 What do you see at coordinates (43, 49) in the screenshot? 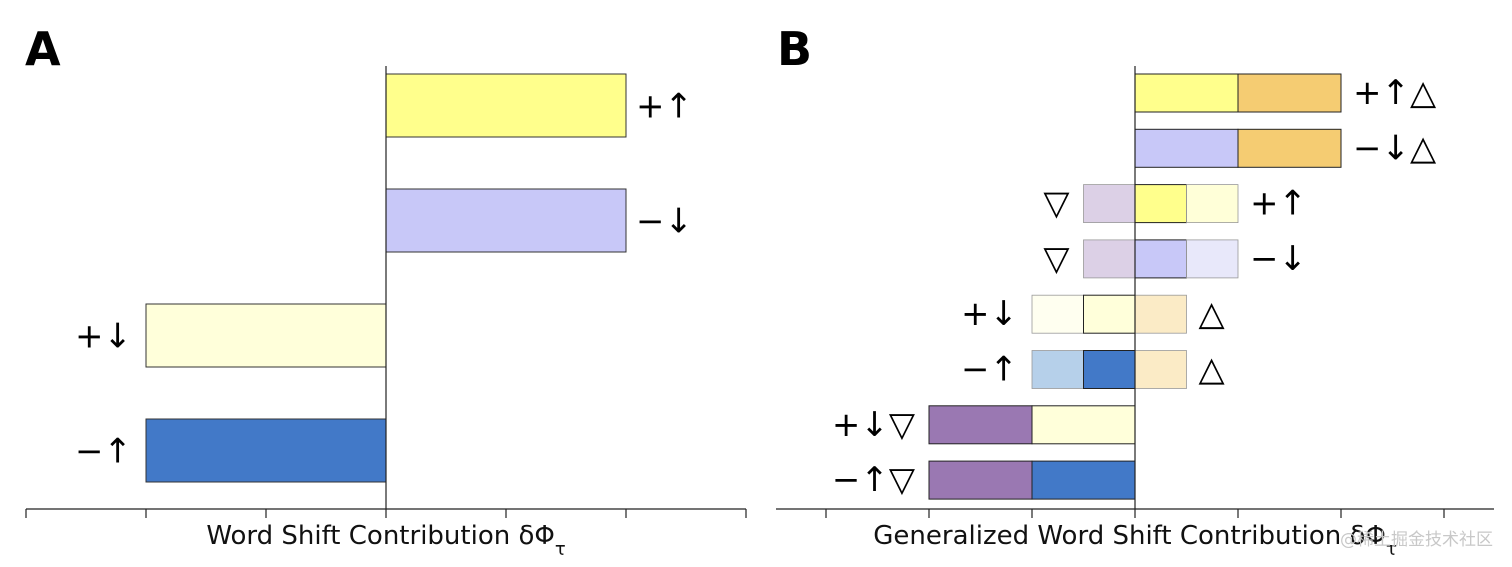
I see `panel-a-label: A` at bounding box center [43, 49].